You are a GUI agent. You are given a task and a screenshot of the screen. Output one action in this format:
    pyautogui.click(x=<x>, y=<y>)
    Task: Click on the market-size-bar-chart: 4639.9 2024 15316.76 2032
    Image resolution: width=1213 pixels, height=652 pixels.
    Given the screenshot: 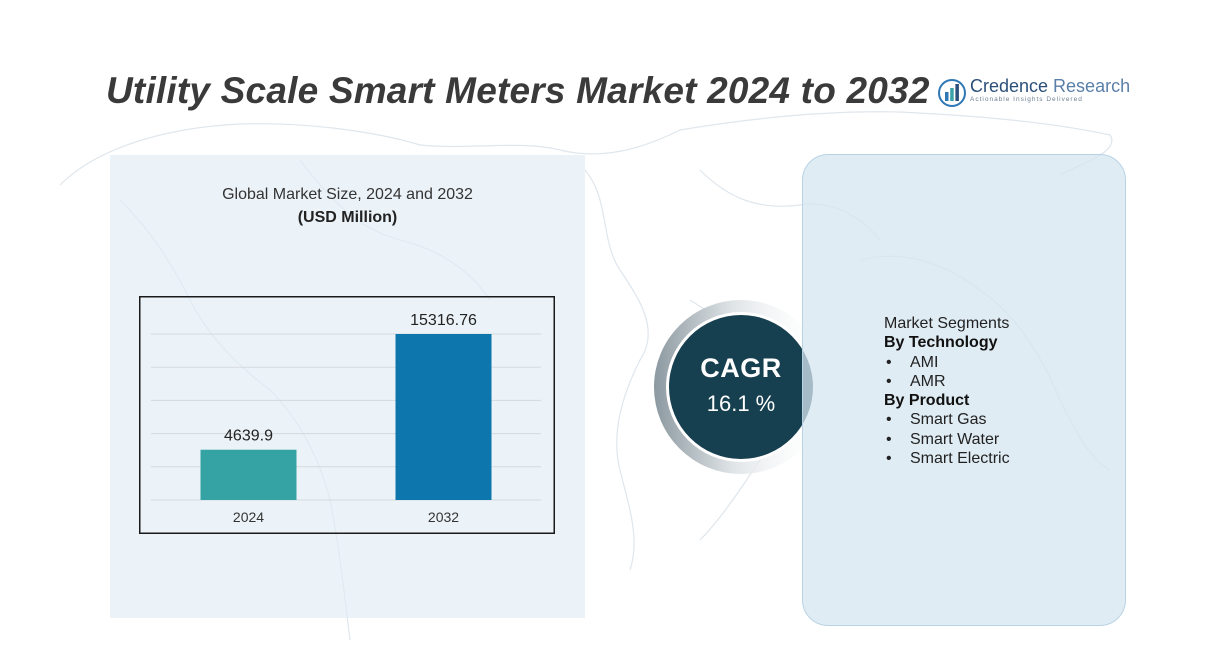 What is the action you would take?
    pyautogui.click(x=347, y=415)
    